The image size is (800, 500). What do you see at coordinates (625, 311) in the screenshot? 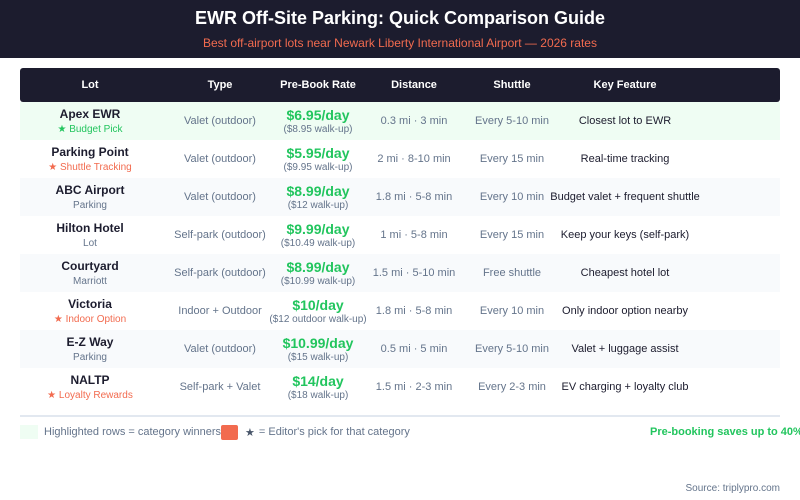
I see `feature-cell: Only indoor option nearby` at bounding box center [625, 311].